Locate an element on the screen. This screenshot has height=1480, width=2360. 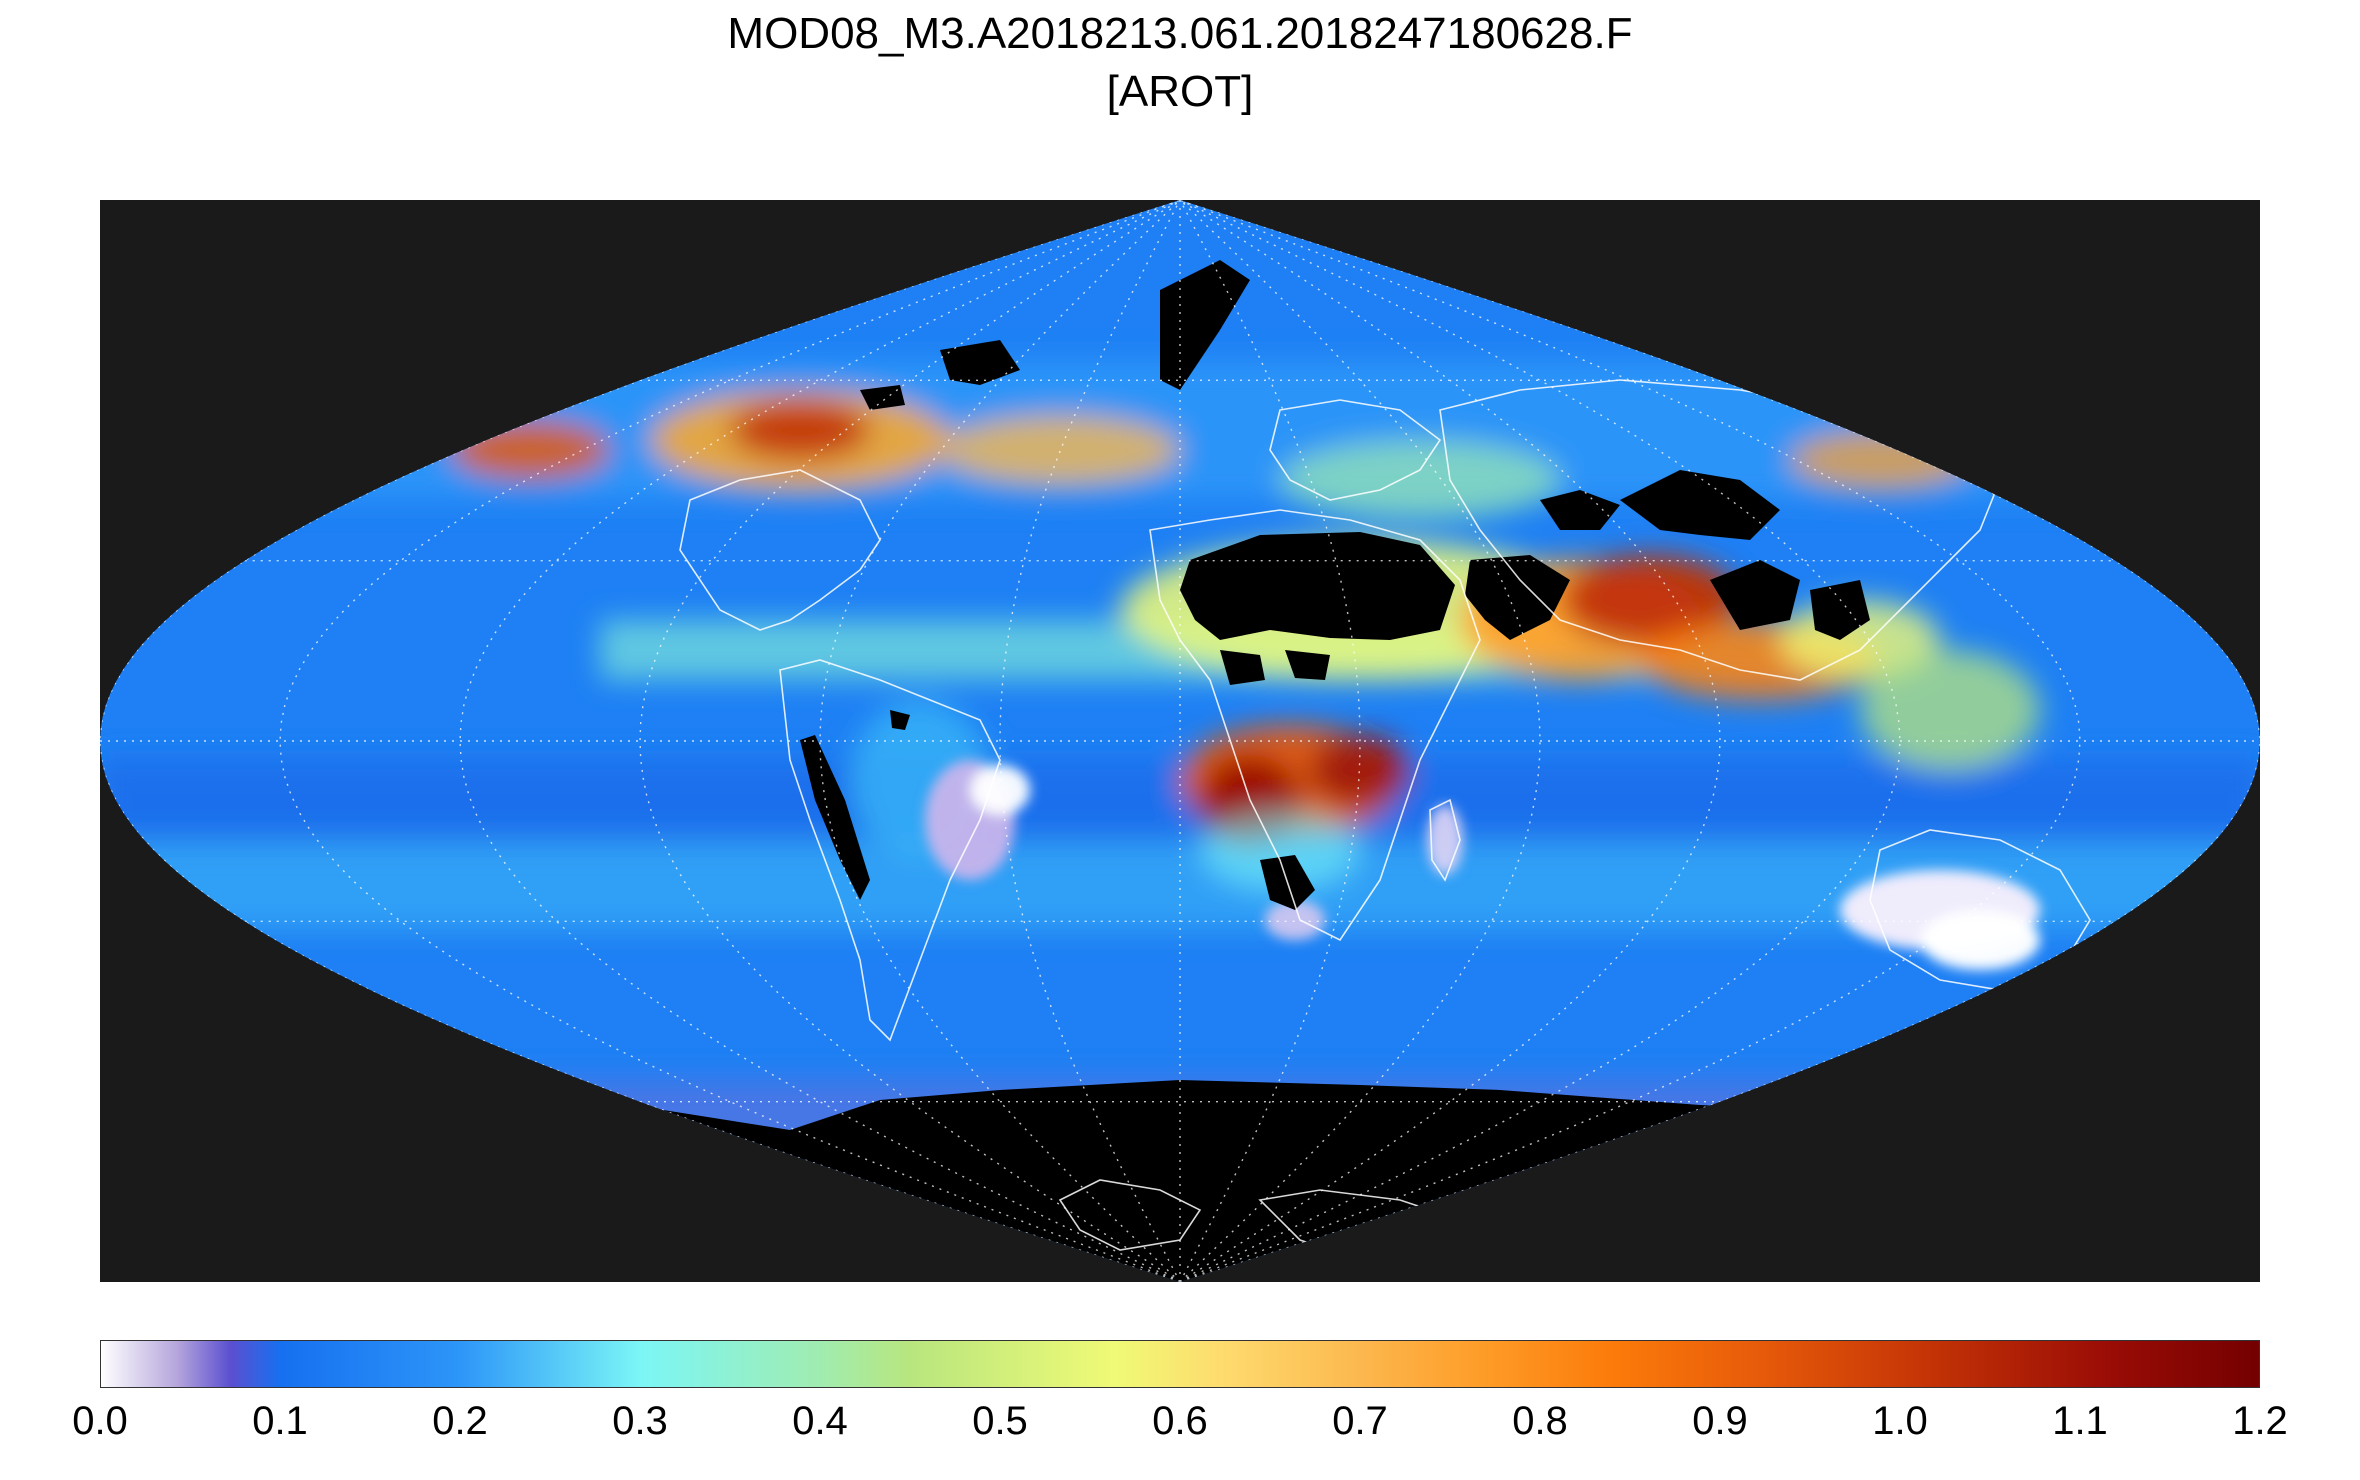
colorbar-tick-label: 0.9 is located at coordinates (1720, 1421).